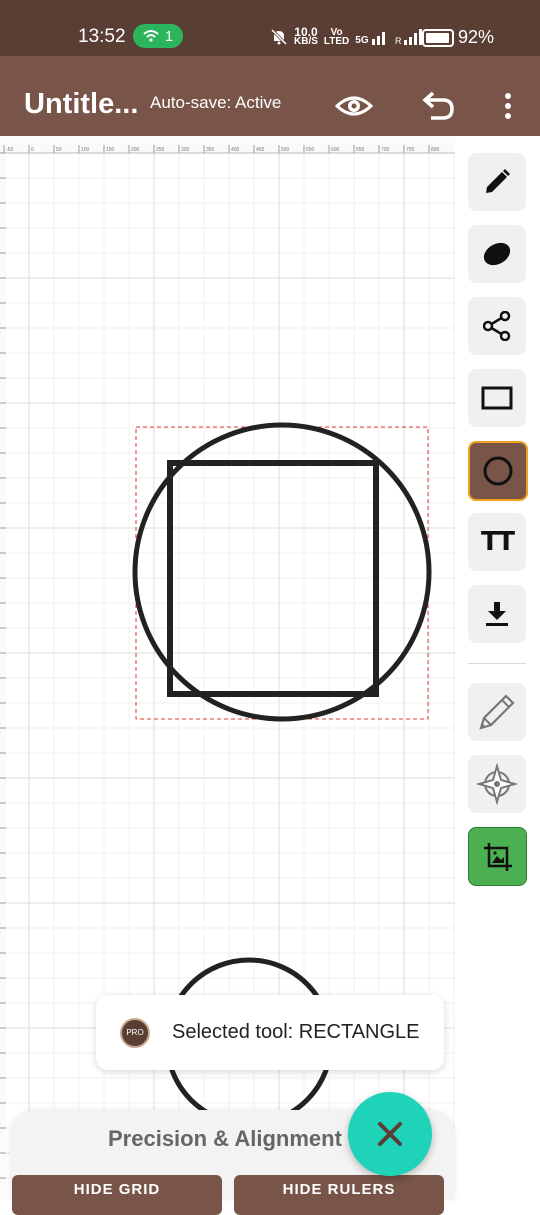 This screenshot has height=1215, width=540. What do you see at coordinates (476, 37) in the screenshot?
I see `battery-percent: 92%` at bounding box center [476, 37].